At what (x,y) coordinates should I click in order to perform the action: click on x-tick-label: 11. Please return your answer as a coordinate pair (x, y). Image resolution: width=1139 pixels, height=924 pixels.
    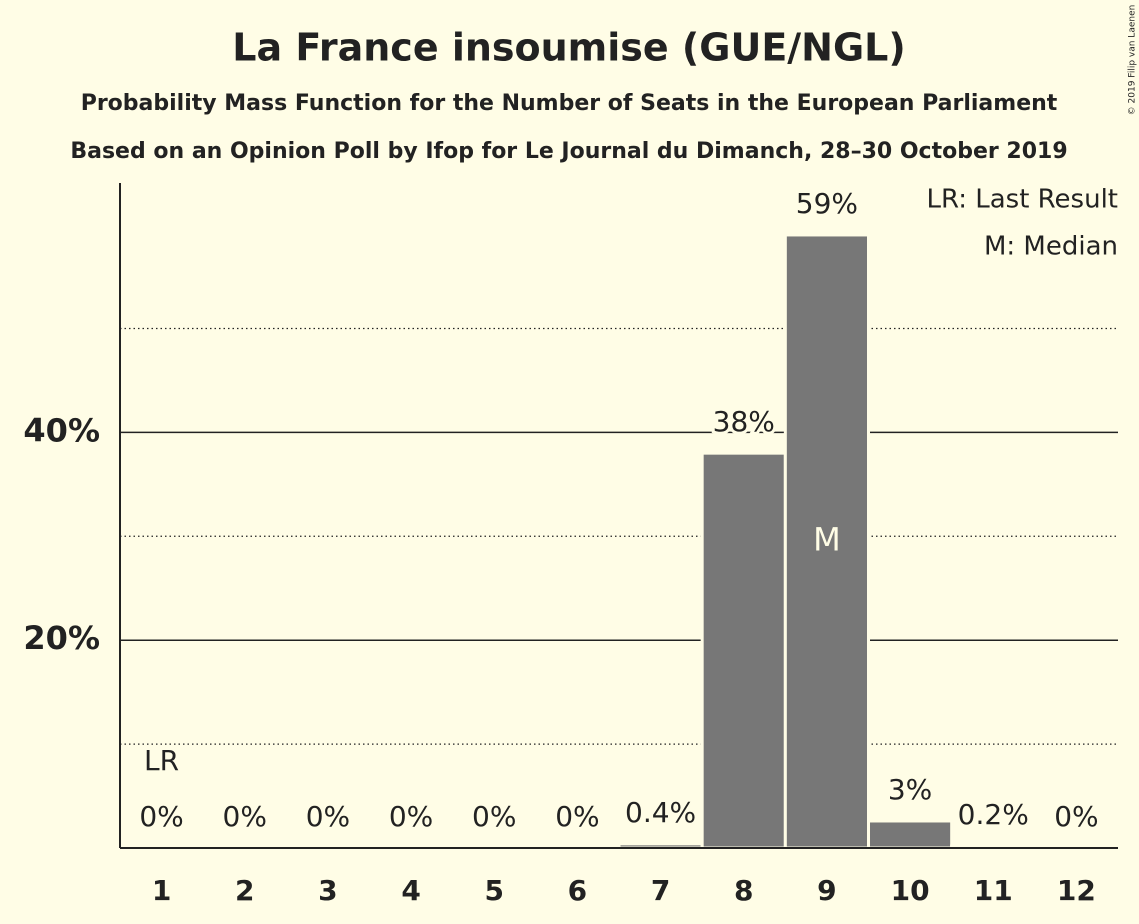
    Looking at the image, I should click on (993, 890).